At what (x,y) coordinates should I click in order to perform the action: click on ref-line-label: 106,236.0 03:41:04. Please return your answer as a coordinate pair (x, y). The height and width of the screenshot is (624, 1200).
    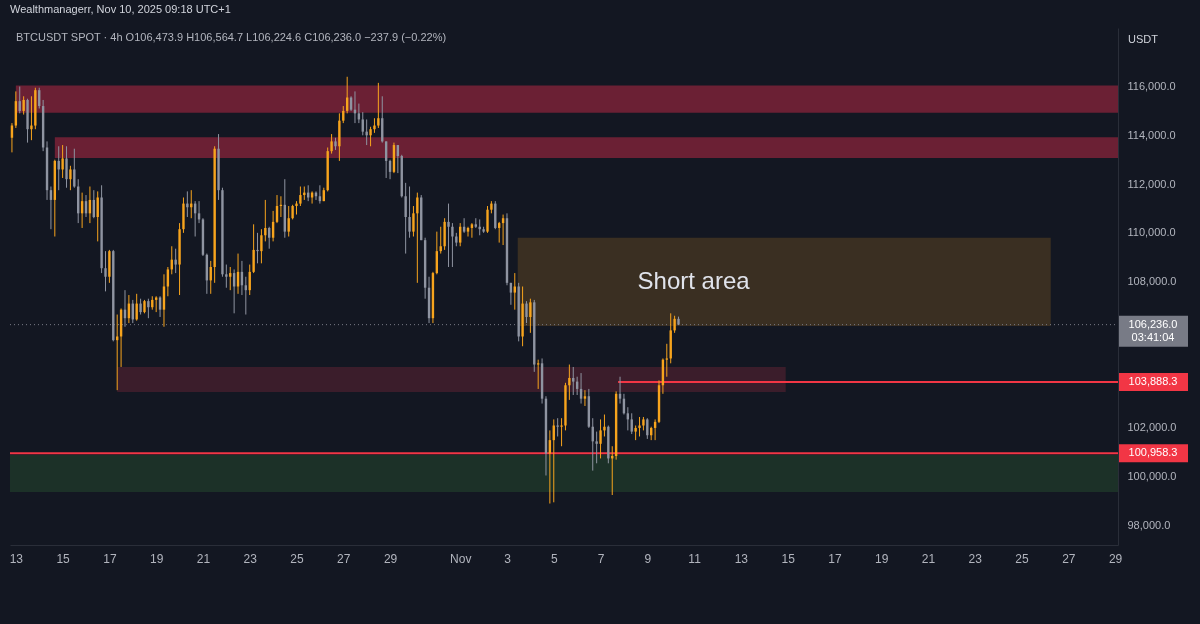
    Looking at the image, I should click on (1153, 330).